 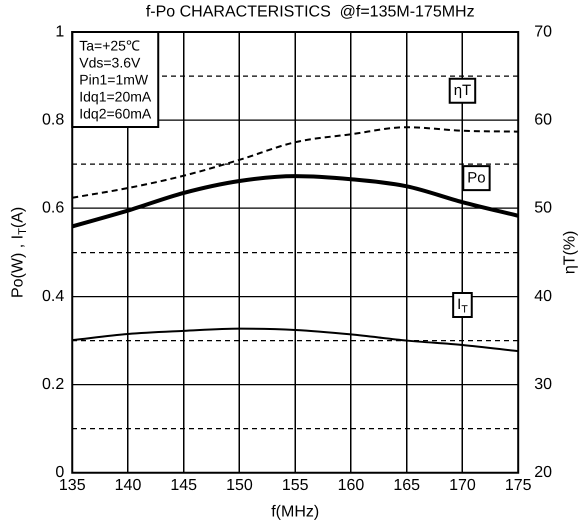 I want to click on x-tick-label: 165, so click(x=406, y=485).